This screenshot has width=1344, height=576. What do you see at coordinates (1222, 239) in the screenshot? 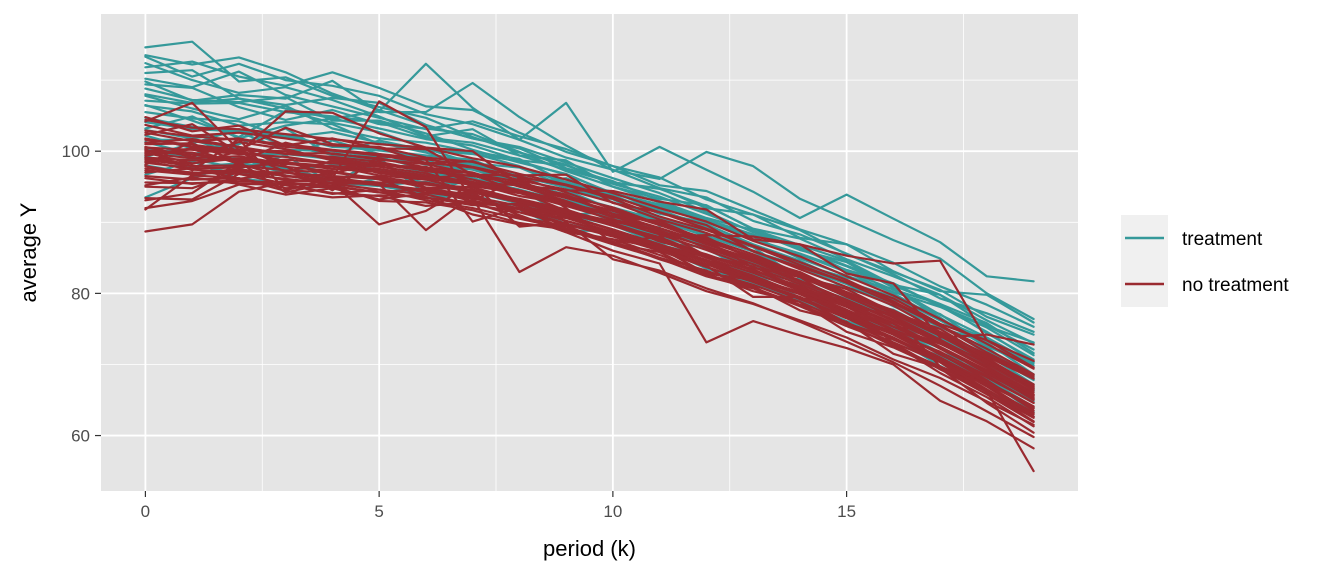
I see `legend-label-treatment: treatment` at bounding box center [1222, 239].